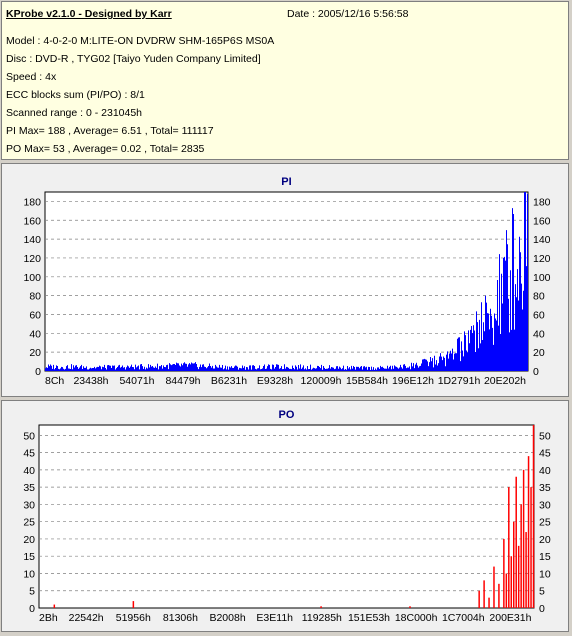  Describe the element at coordinates (463, 618) in the screenshot. I see `po-xtick-label: 1C7004h` at that location.